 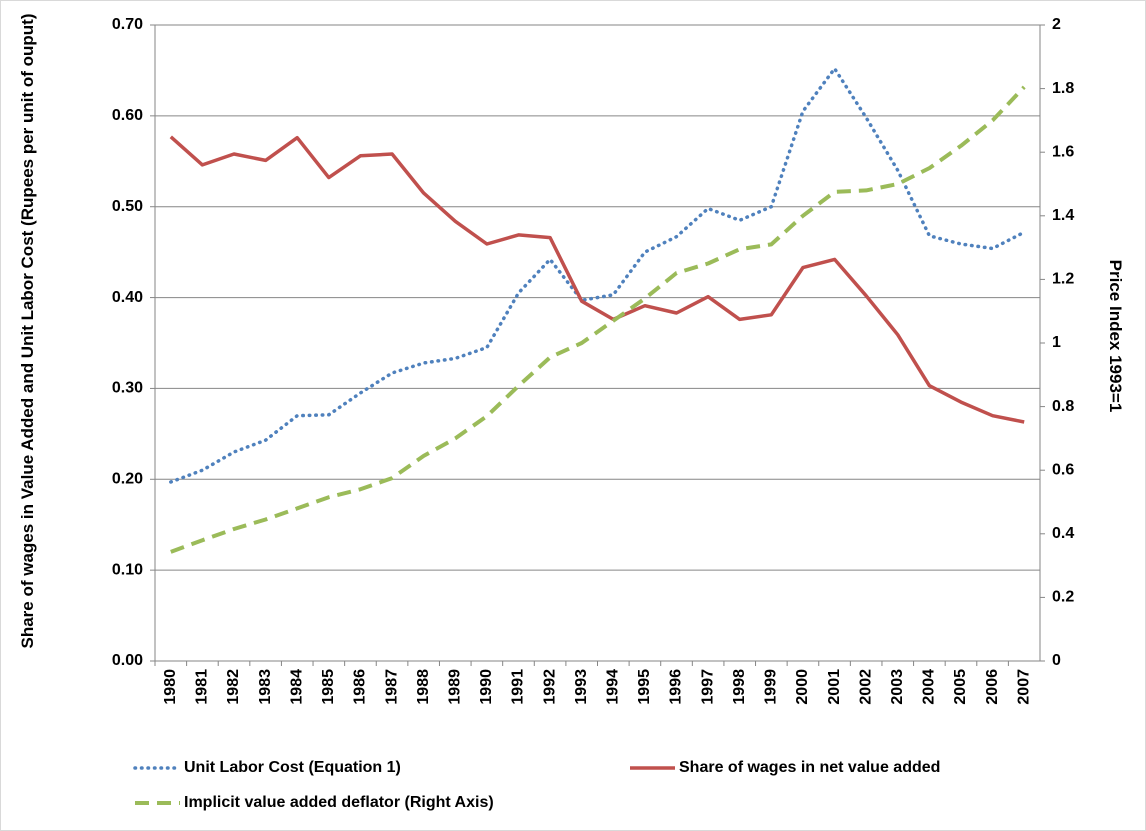 What do you see at coordinates (296, 687) in the screenshot?
I see `x-tick-label: 1984` at bounding box center [296, 687].